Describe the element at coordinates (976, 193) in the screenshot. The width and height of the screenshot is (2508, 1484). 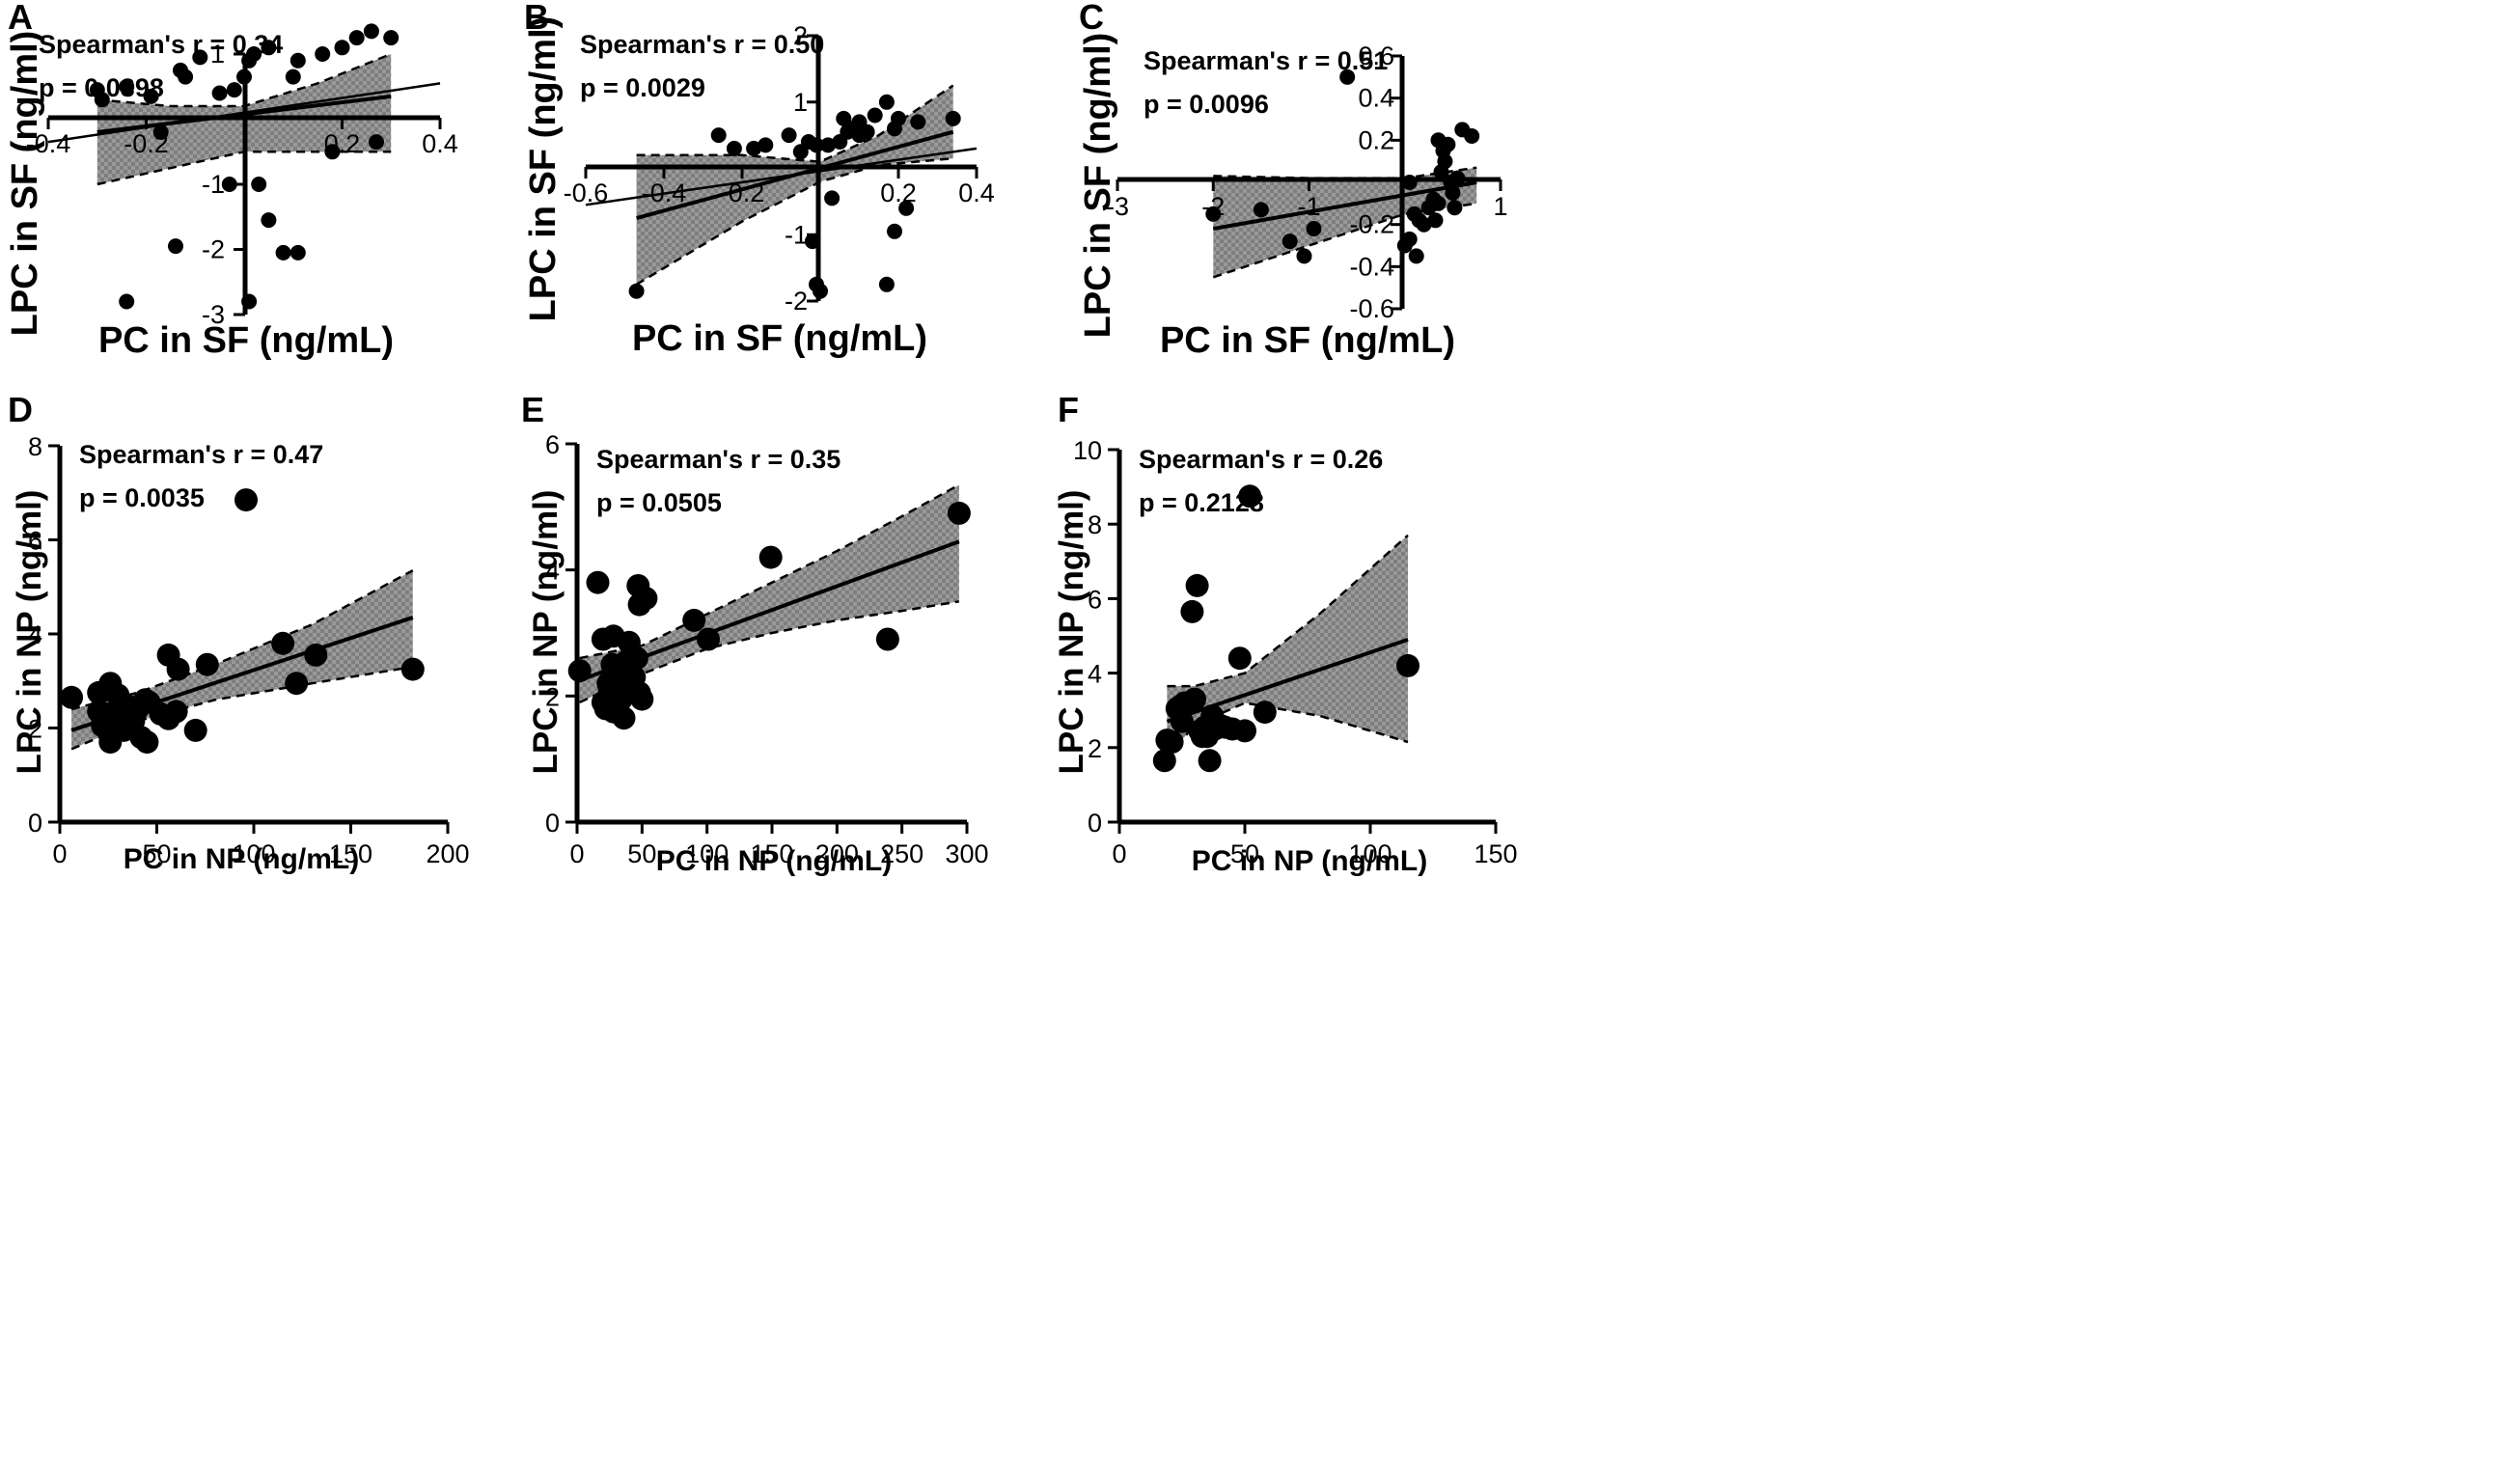
I see `x-tick-label: 0.4` at that location.